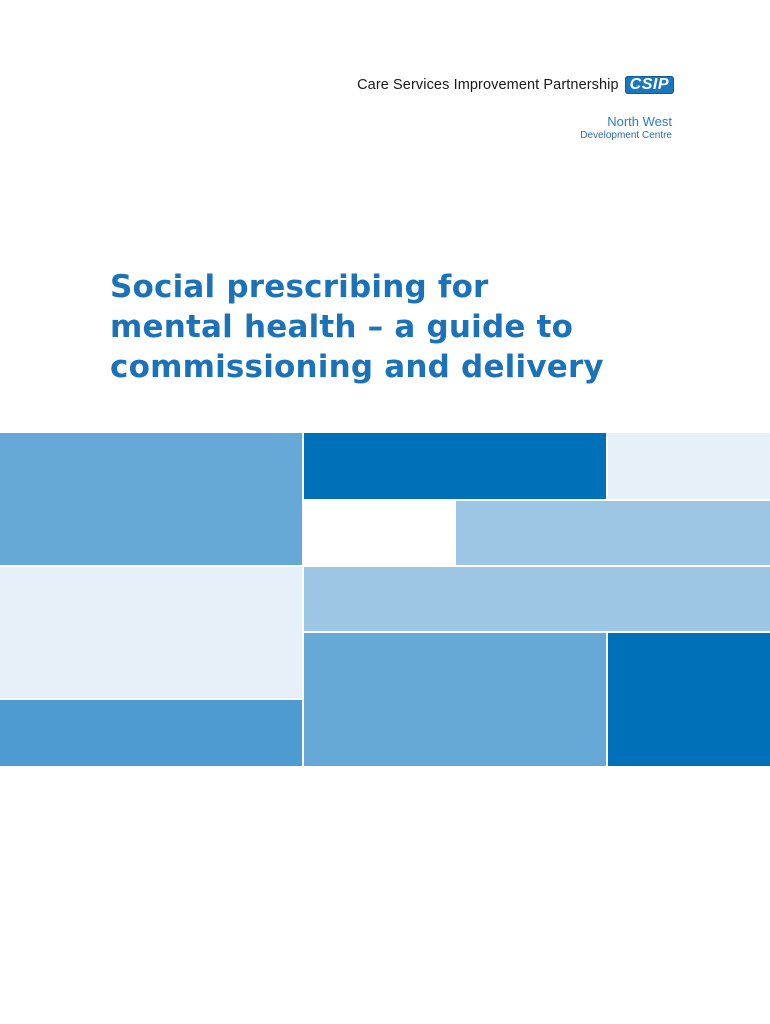 This screenshot has width=770, height=1024. Describe the element at coordinates (639, 121) in the screenshot. I see `region-name: North West` at that location.